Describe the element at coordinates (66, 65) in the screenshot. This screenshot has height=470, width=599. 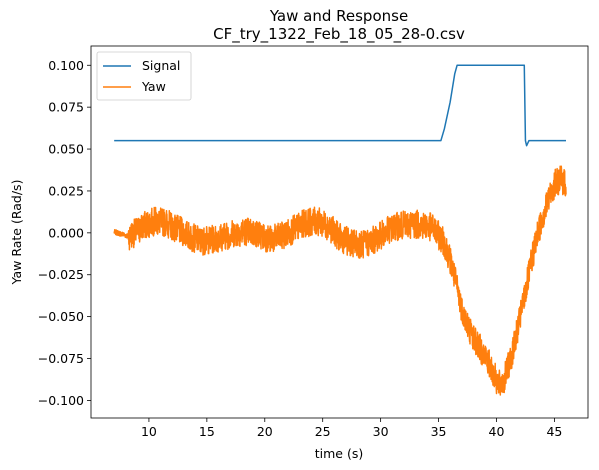
I see `y-tick-label: 0.100` at that location.